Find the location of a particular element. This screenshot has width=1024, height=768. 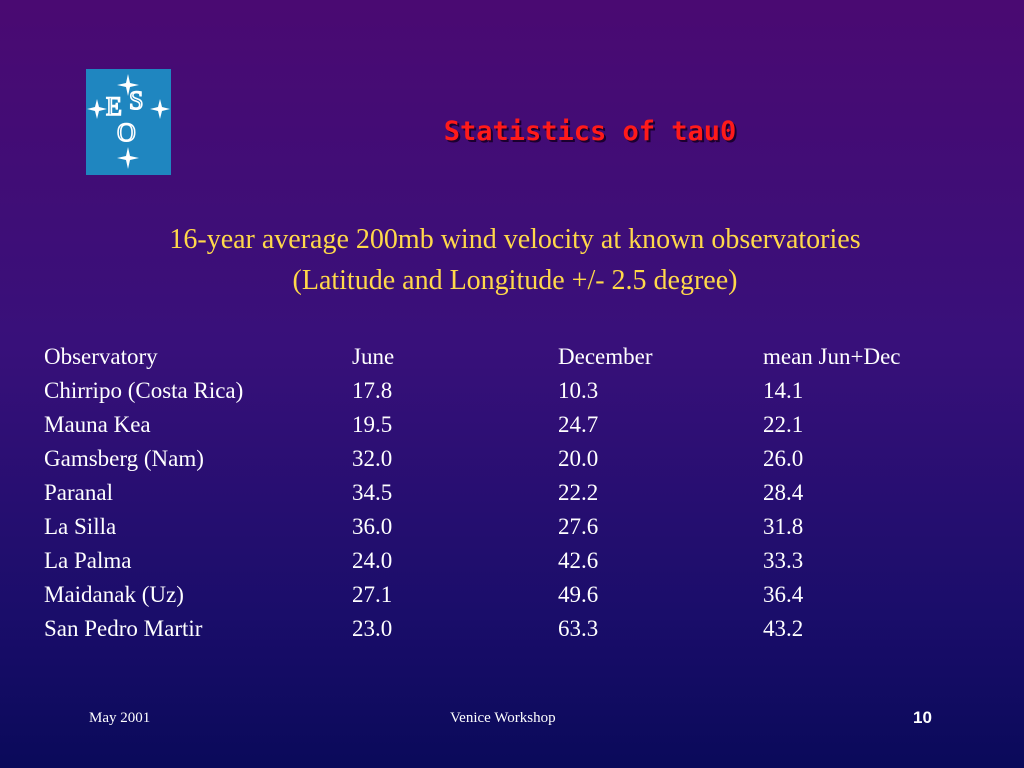

cell-june: 23.0 is located at coordinates (372, 628).